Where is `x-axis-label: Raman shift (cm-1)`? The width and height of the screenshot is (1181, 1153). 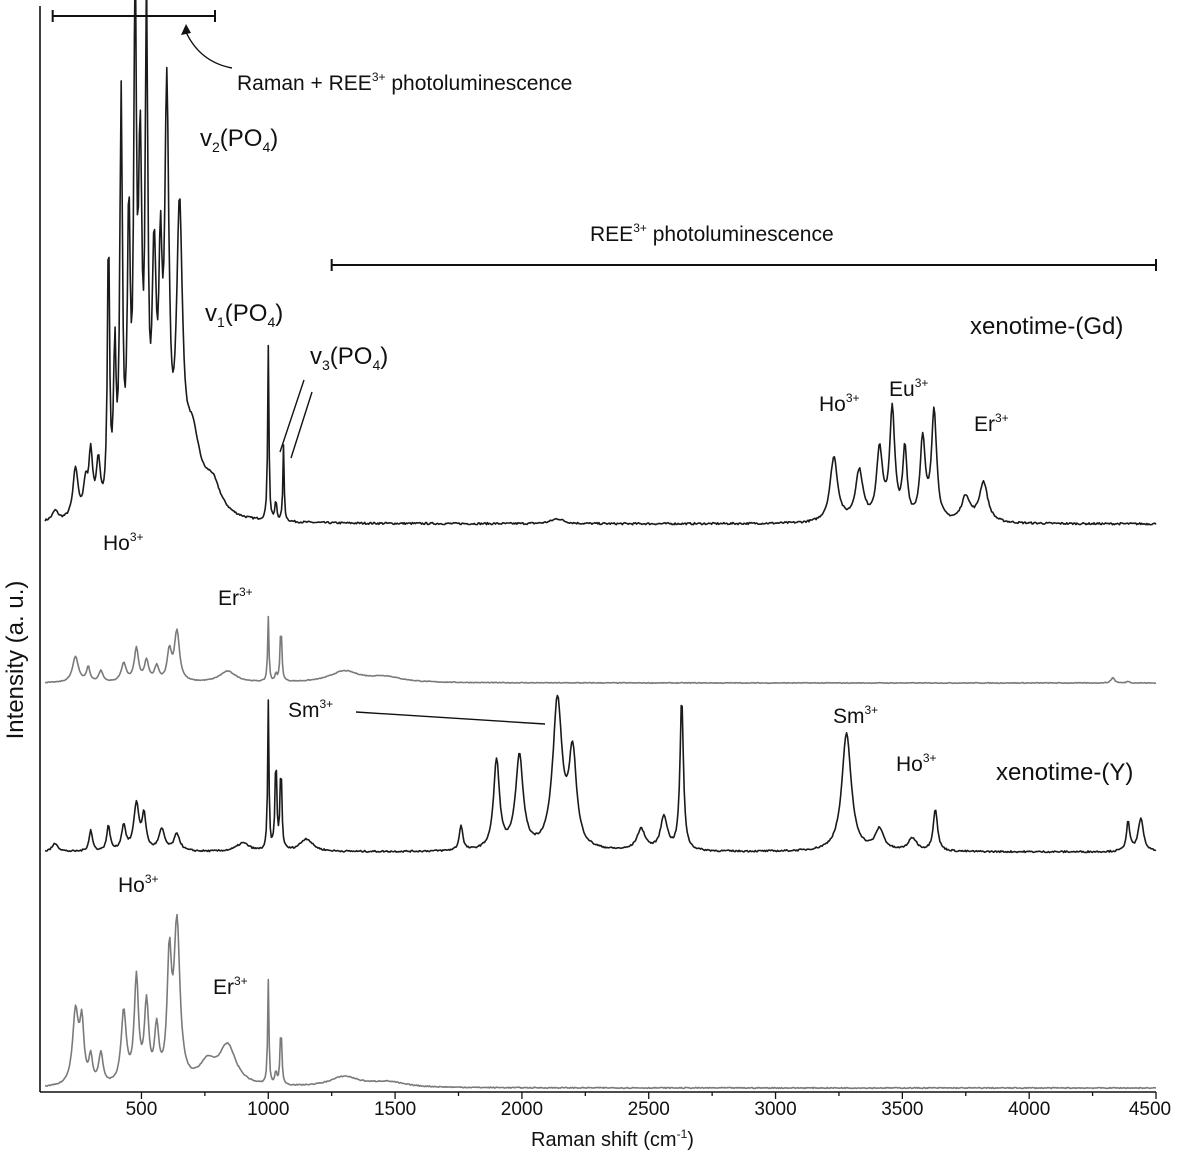 x-axis-label: Raman shift (cm-1) is located at coordinates (612, 1139).